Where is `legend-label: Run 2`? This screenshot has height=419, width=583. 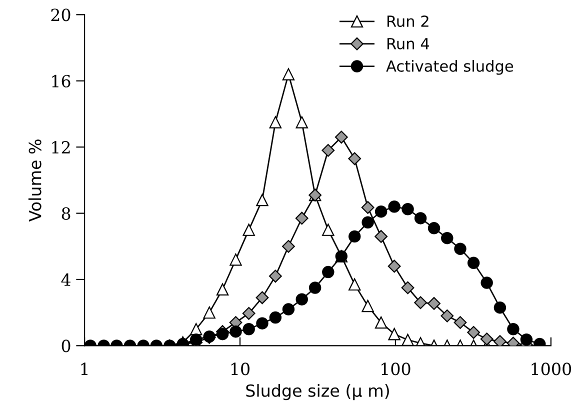
legend-label: Run 2 is located at coordinates (408, 21).